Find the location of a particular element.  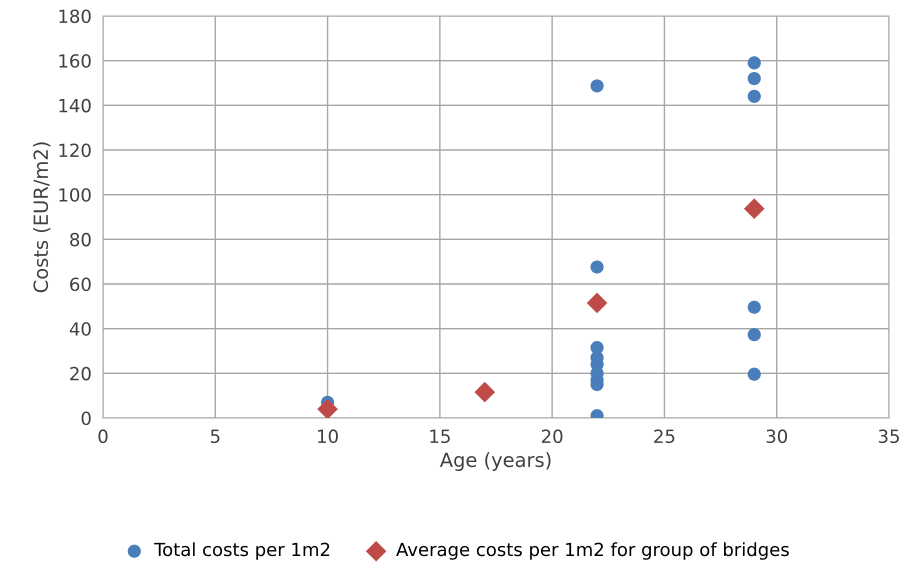

y-tick-label: 0 is located at coordinates (86, 418).